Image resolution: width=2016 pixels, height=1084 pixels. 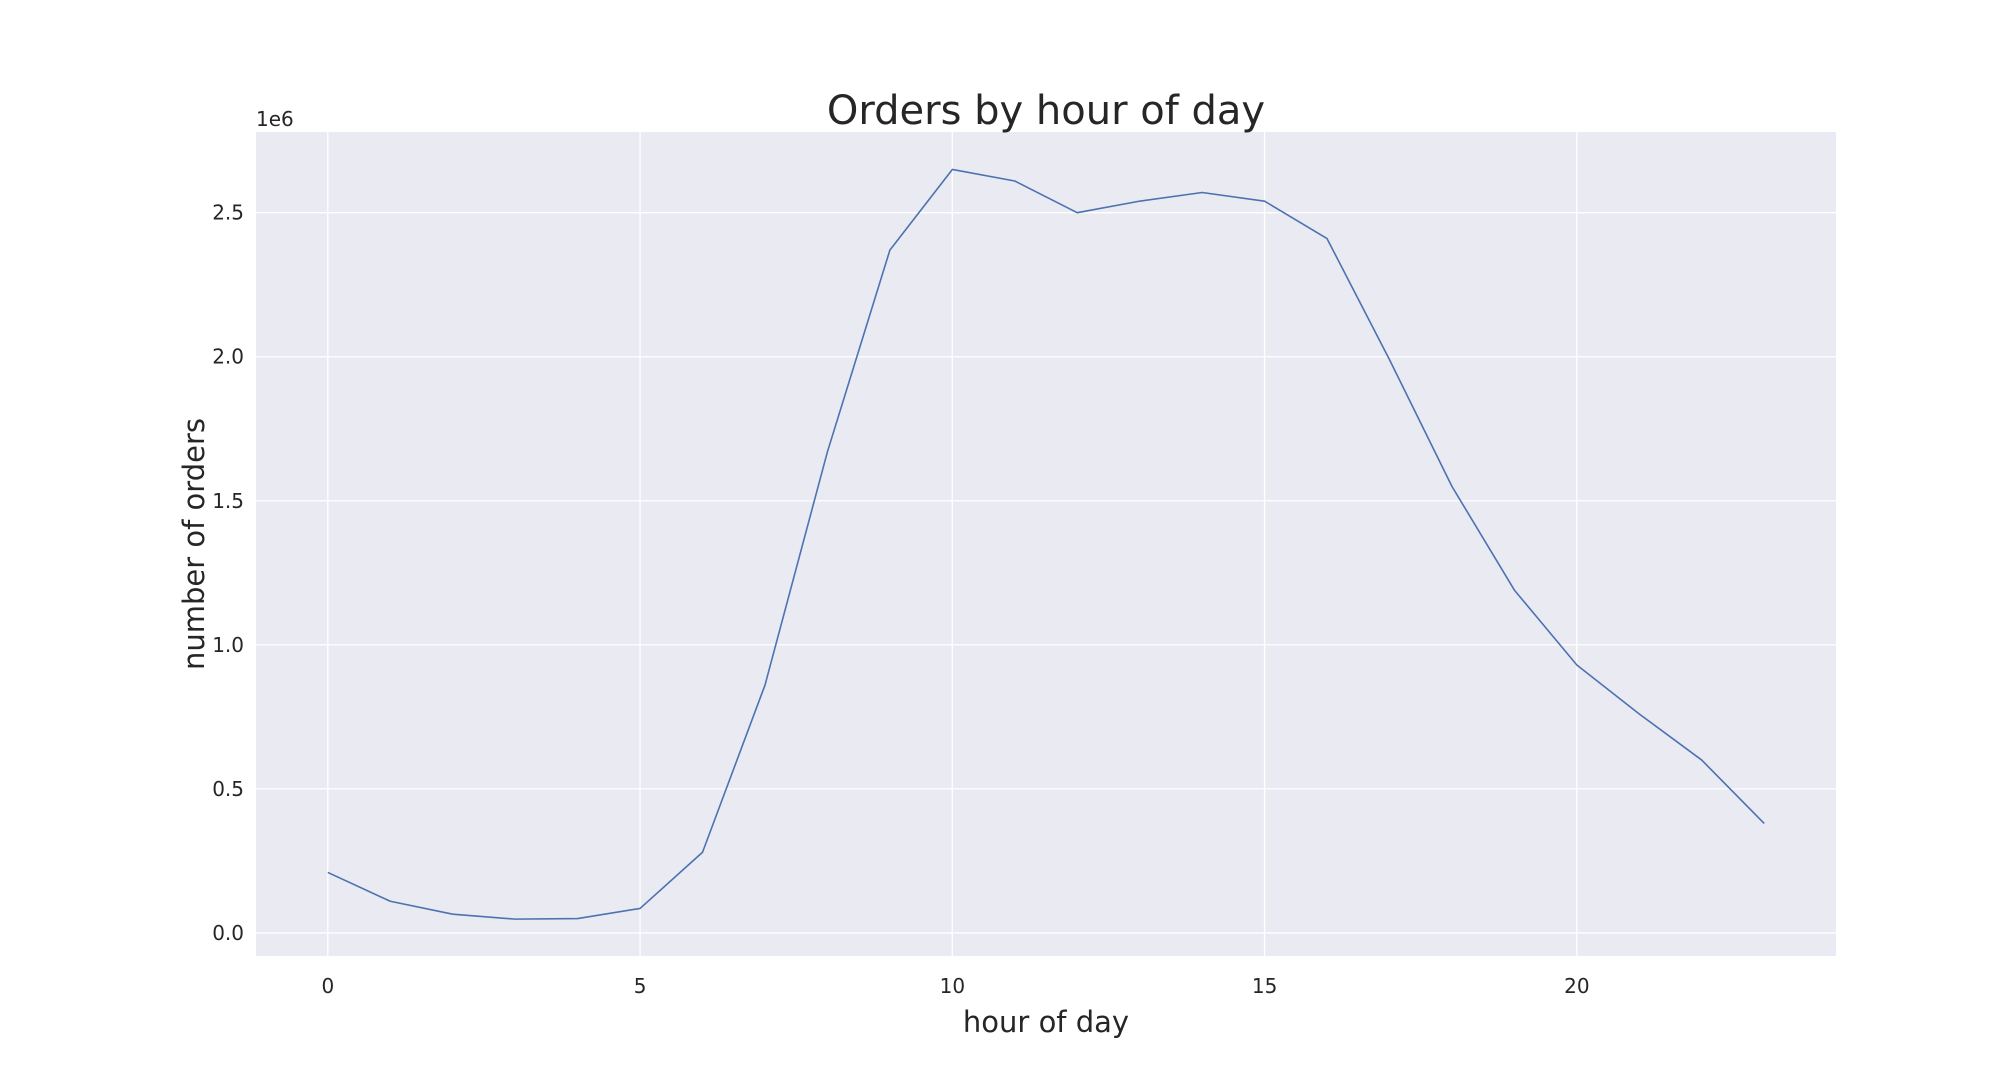 What do you see at coordinates (228, 501) in the screenshot?
I see `y-tick-label: 1.5` at bounding box center [228, 501].